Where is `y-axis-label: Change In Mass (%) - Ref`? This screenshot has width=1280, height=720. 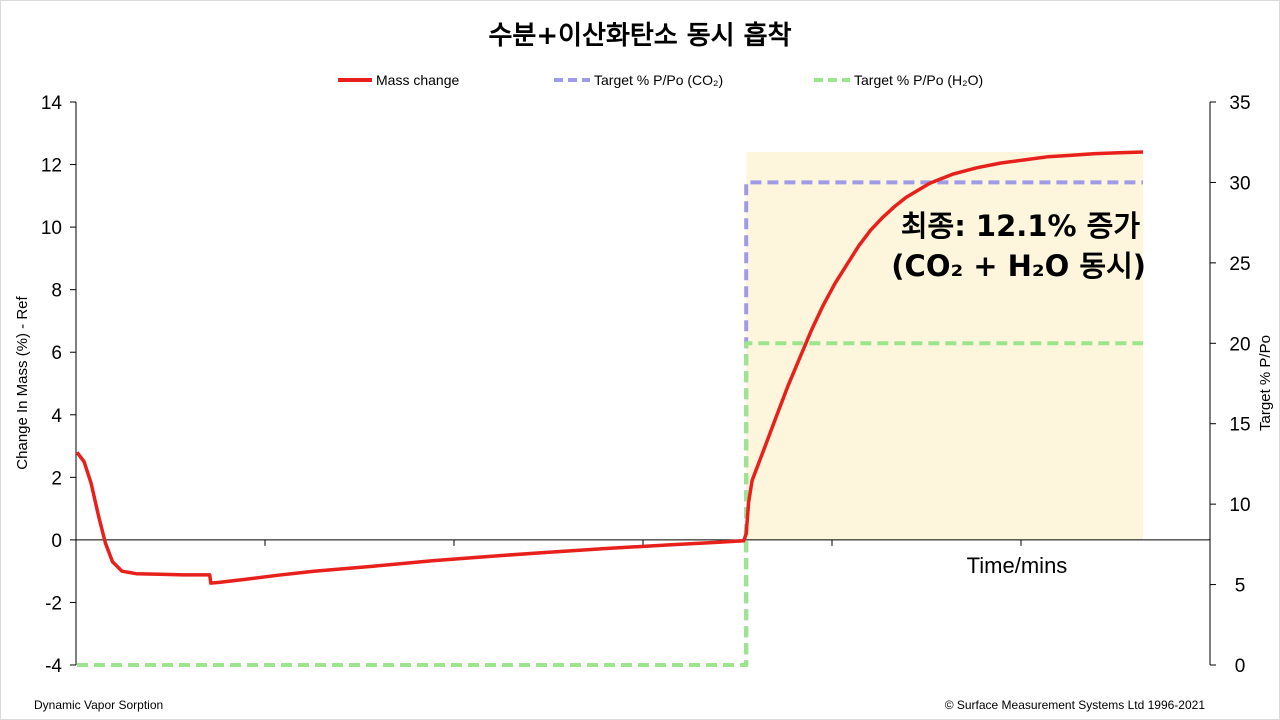
y-axis-label: Change In Mass (%) - Ref is located at coordinates (22, 382).